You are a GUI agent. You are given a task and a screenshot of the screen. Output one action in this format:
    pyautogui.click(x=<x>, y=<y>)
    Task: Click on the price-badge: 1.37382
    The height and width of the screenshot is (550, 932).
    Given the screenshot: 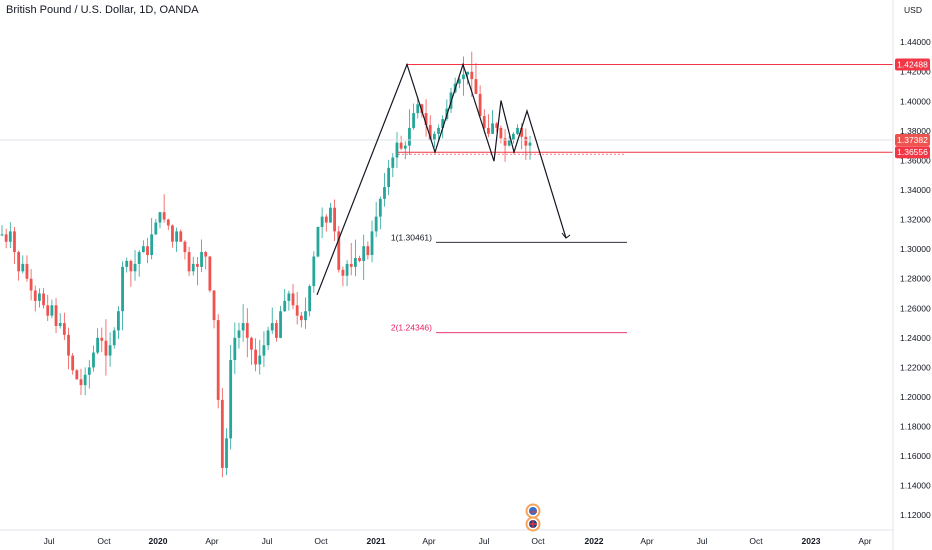 What is the action you would take?
    pyautogui.click(x=912, y=140)
    